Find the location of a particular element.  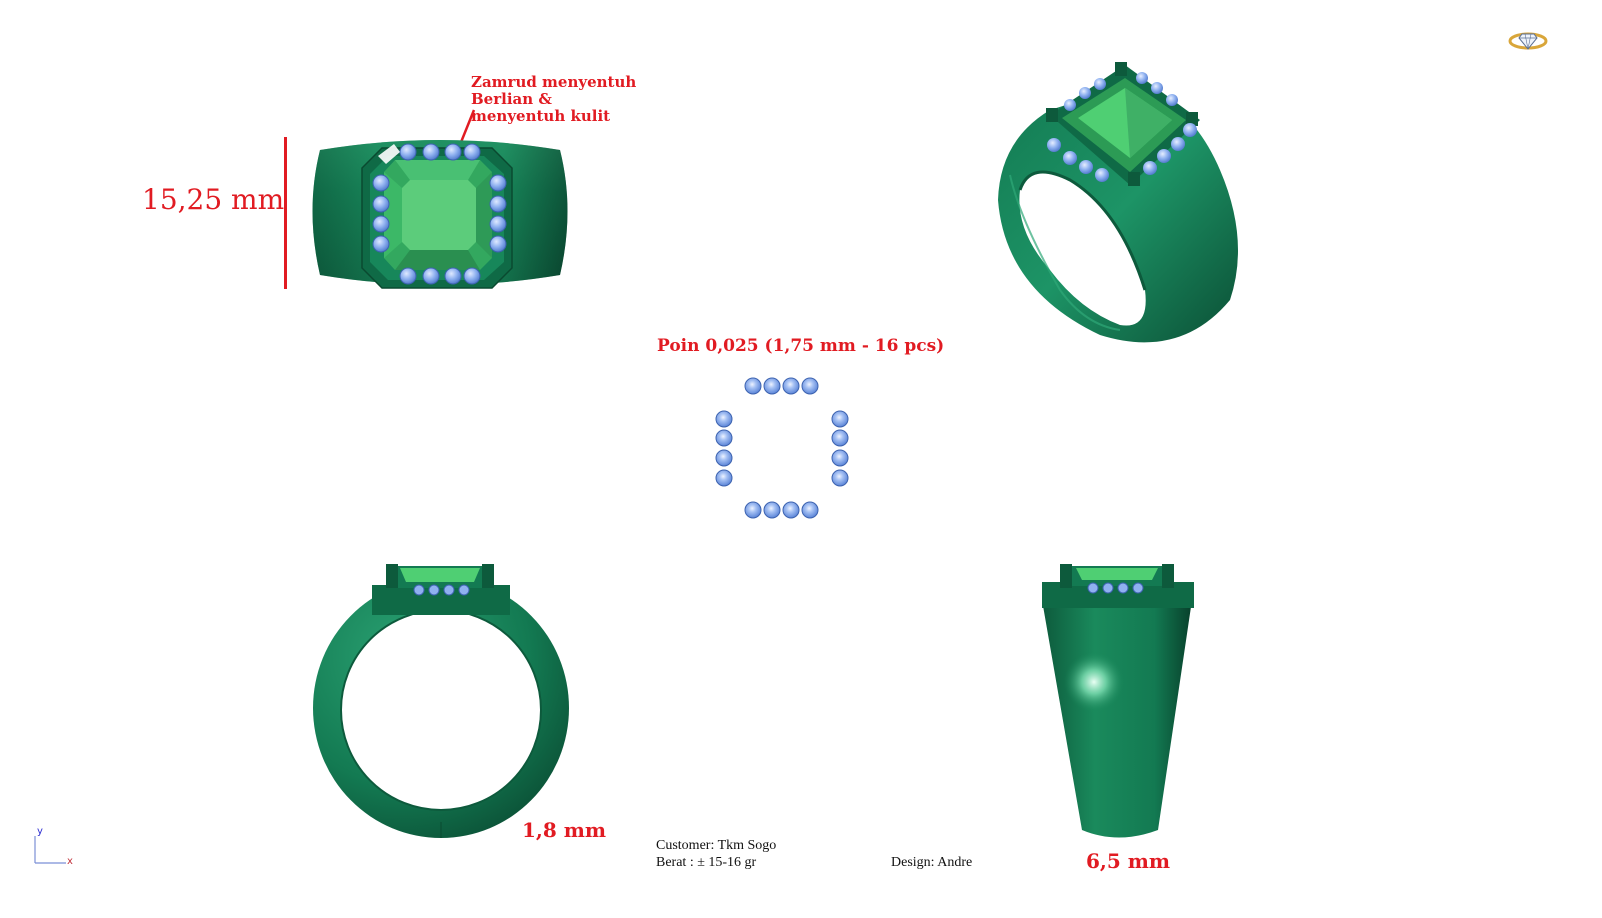

customer-label: Customer: Tkm Sogo is located at coordinates (716, 845).